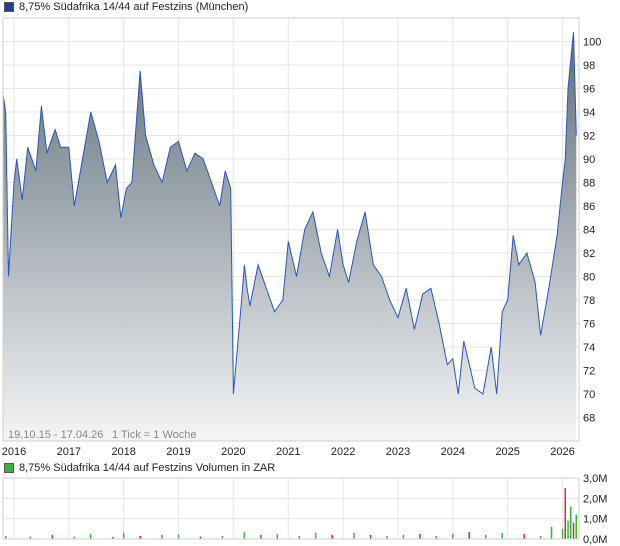  I want to click on price-y-tick-label: 98, so click(589, 66).